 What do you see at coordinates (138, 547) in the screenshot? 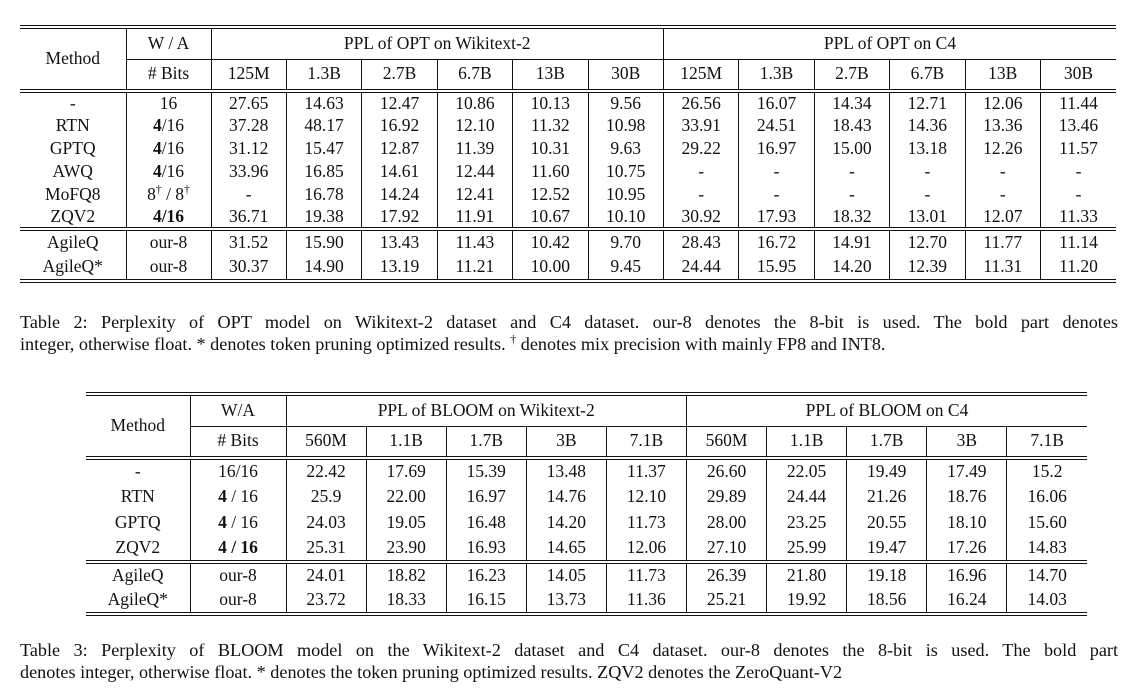
I see `cell-method: ZQV2` at bounding box center [138, 547].